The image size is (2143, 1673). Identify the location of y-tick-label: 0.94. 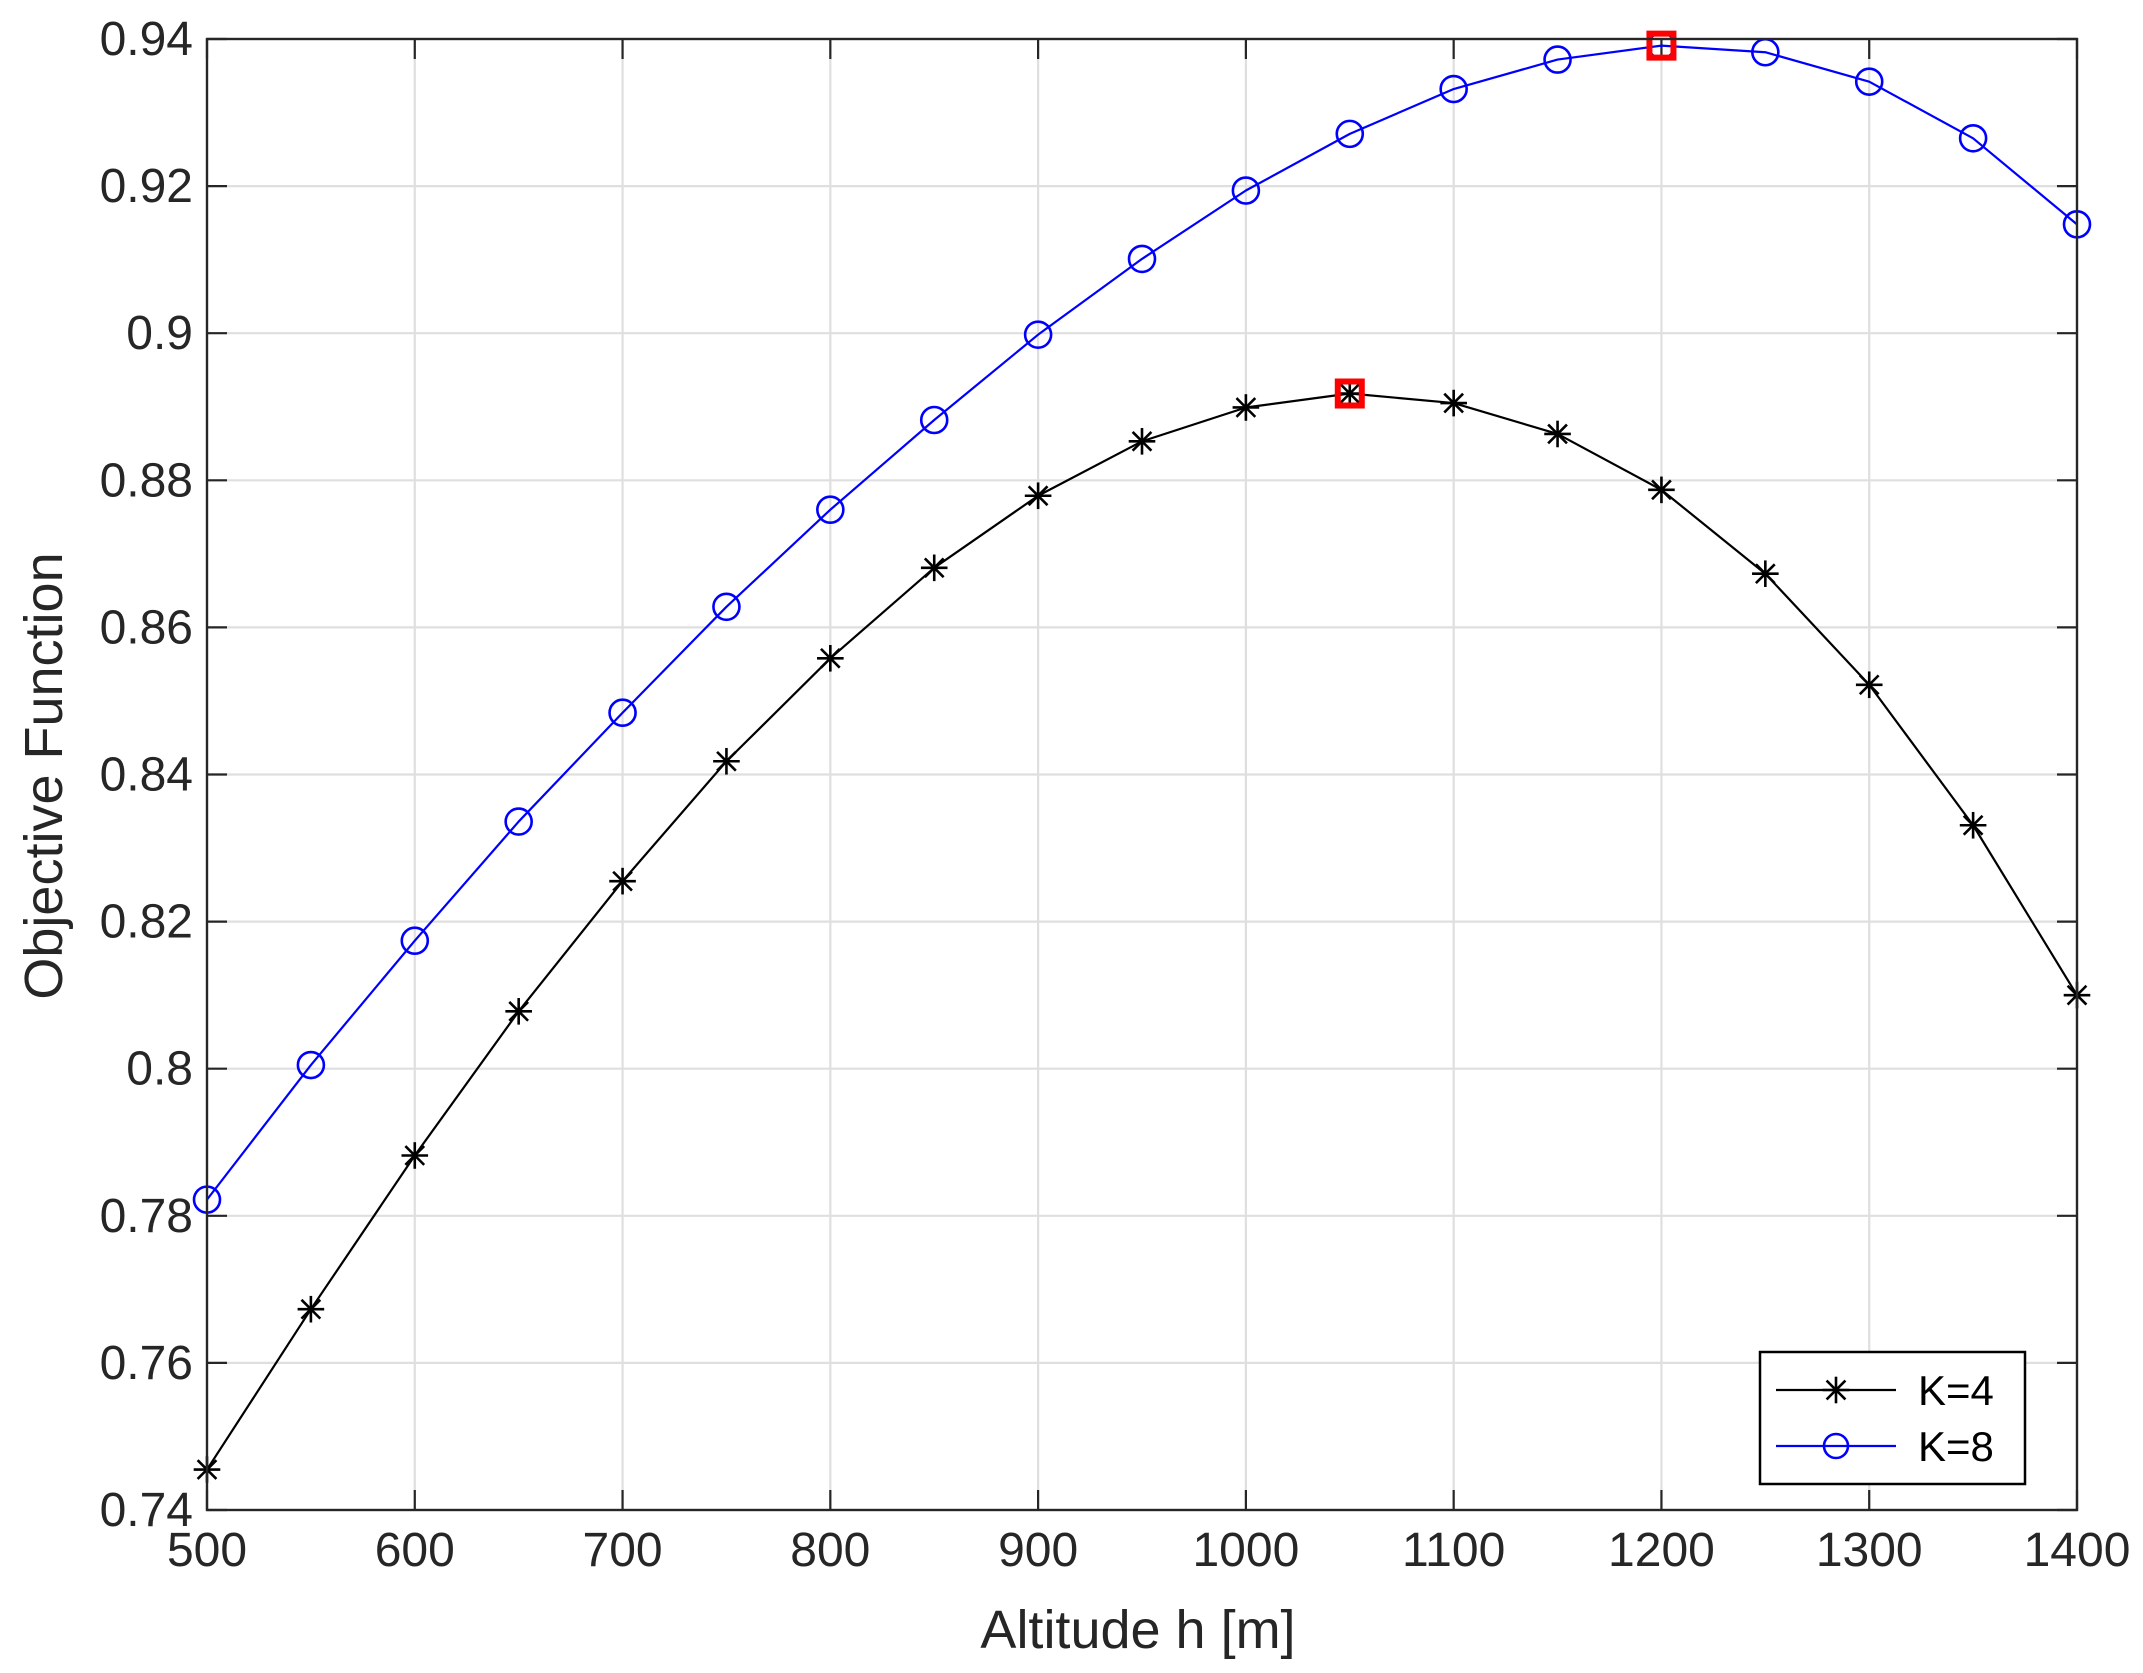
(146, 39).